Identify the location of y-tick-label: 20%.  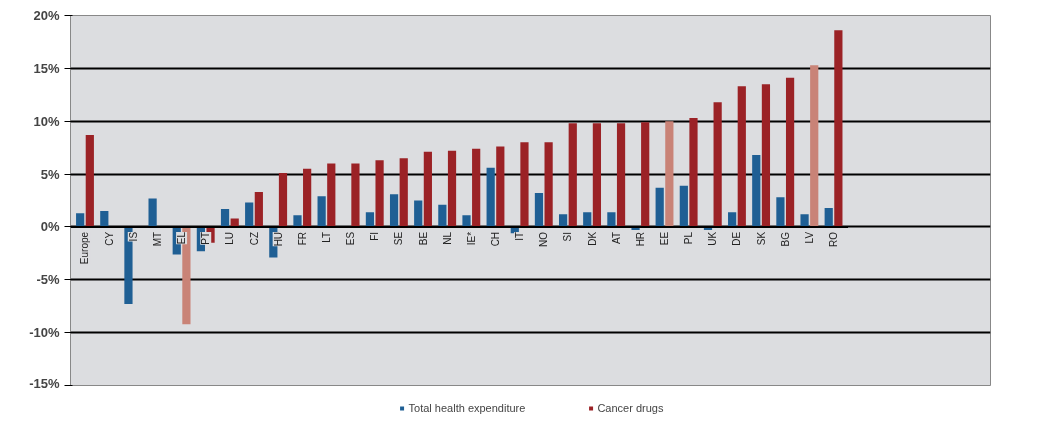
(46, 15).